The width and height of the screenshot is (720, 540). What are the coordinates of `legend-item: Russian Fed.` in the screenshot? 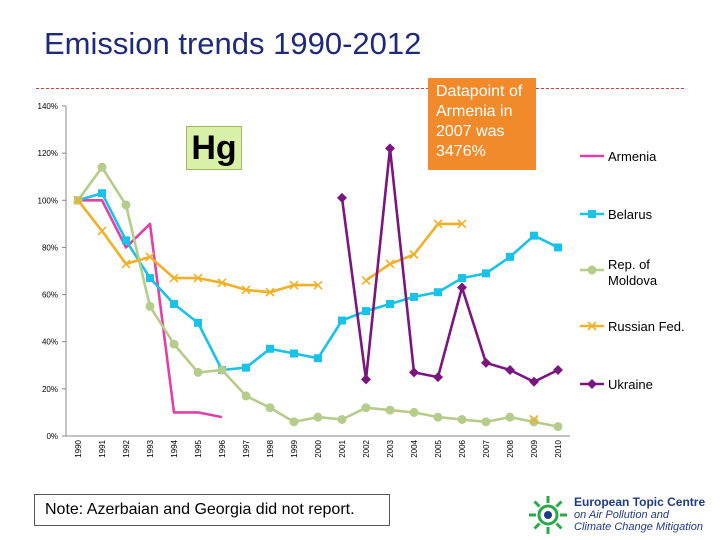 It's located at (632, 326).